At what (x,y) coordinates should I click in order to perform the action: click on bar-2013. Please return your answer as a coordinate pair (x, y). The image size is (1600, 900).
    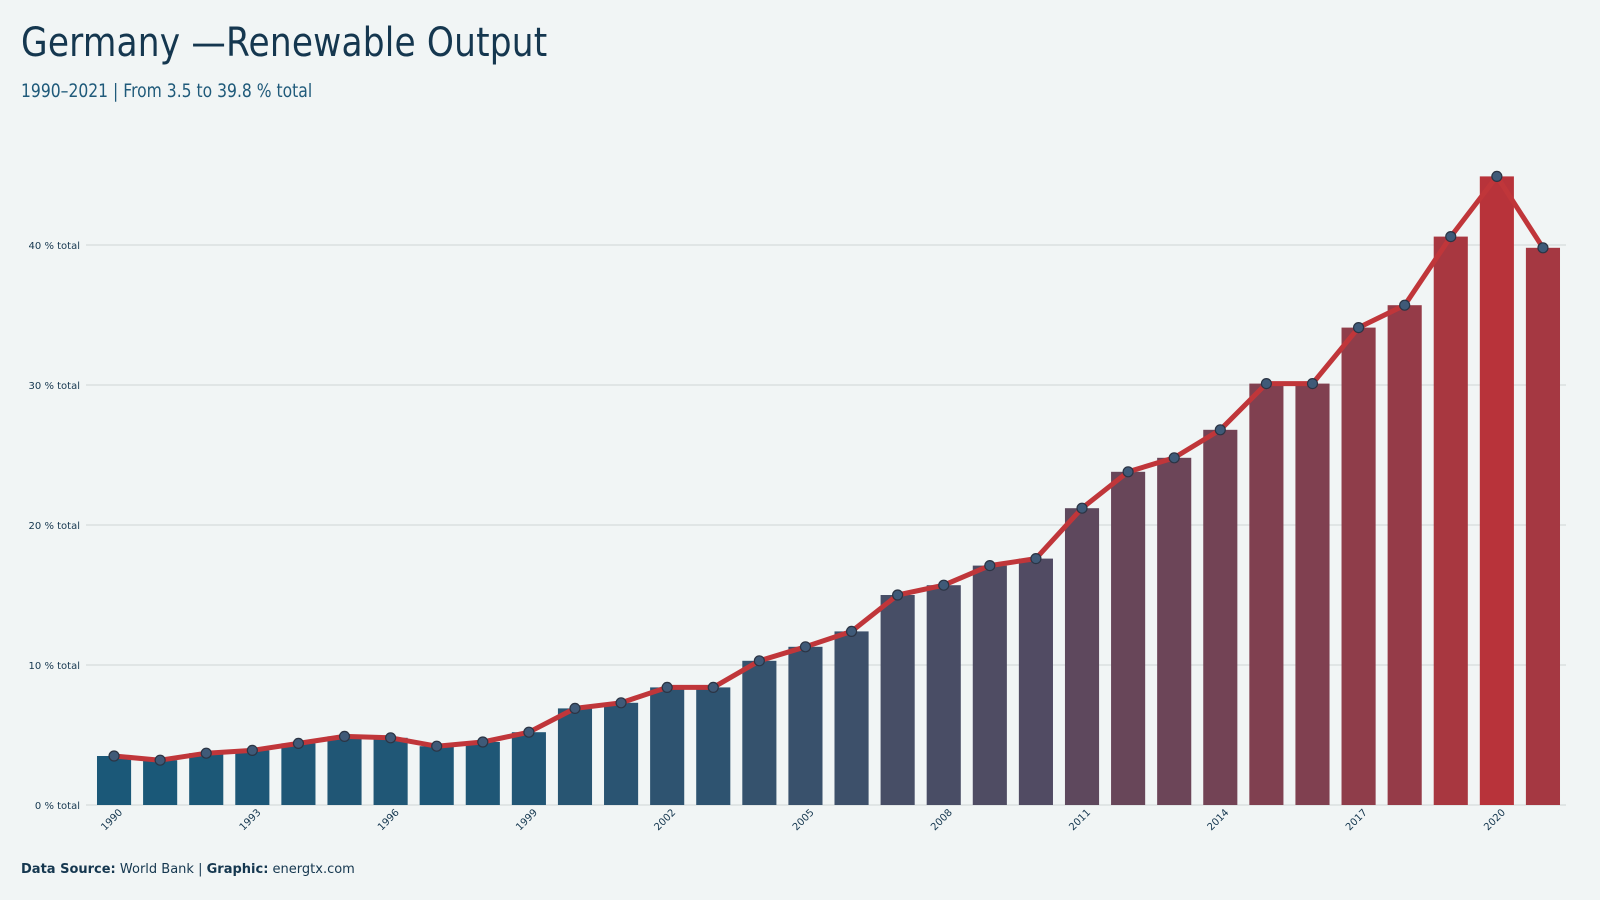
    Looking at the image, I should click on (1174, 631).